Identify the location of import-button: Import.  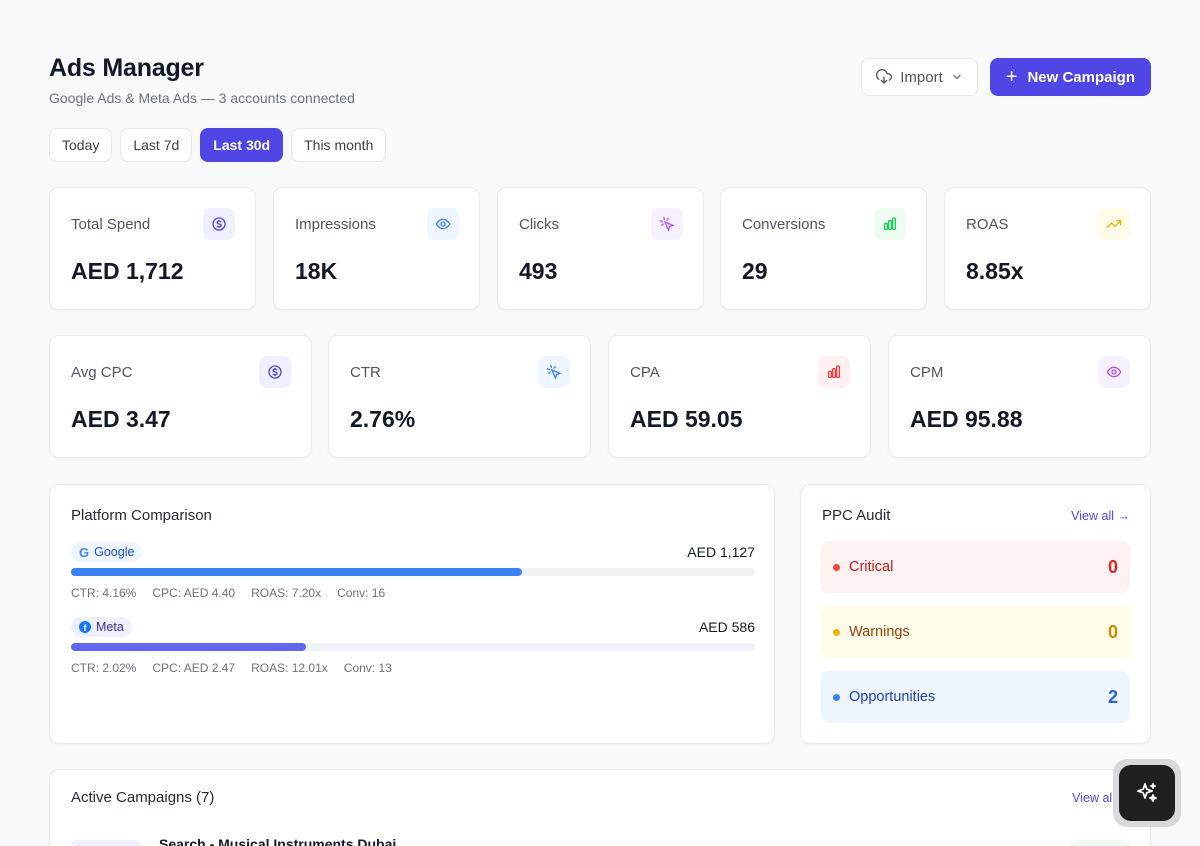
(919, 77).